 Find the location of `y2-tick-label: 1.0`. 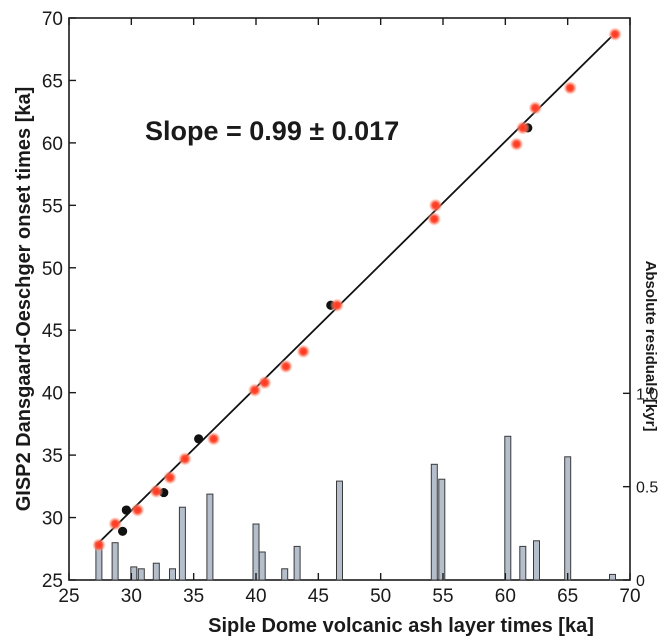

y2-tick-label: 1.0 is located at coordinates (647, 394).